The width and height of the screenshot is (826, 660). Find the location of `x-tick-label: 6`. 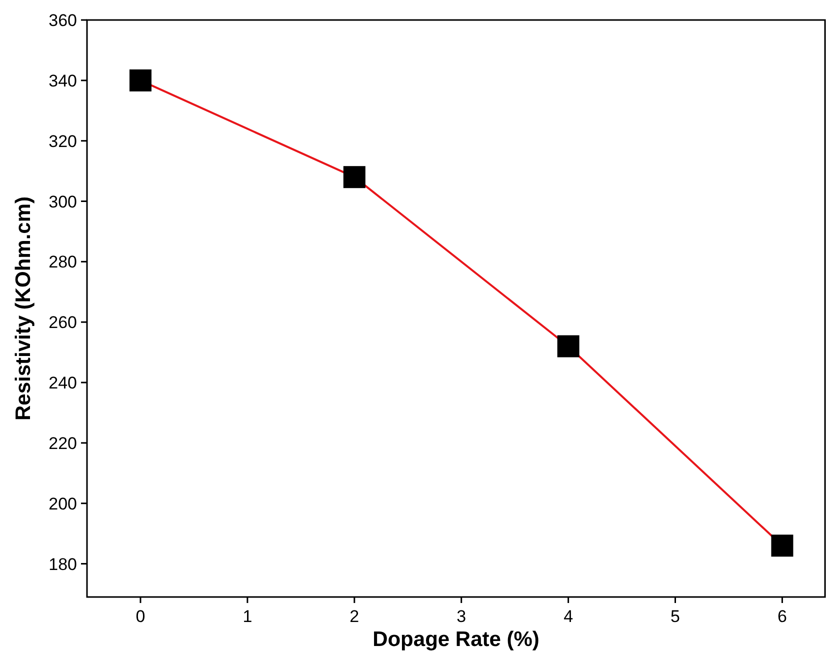

x-tick-label: 6 is located at coordinates (782, 616).